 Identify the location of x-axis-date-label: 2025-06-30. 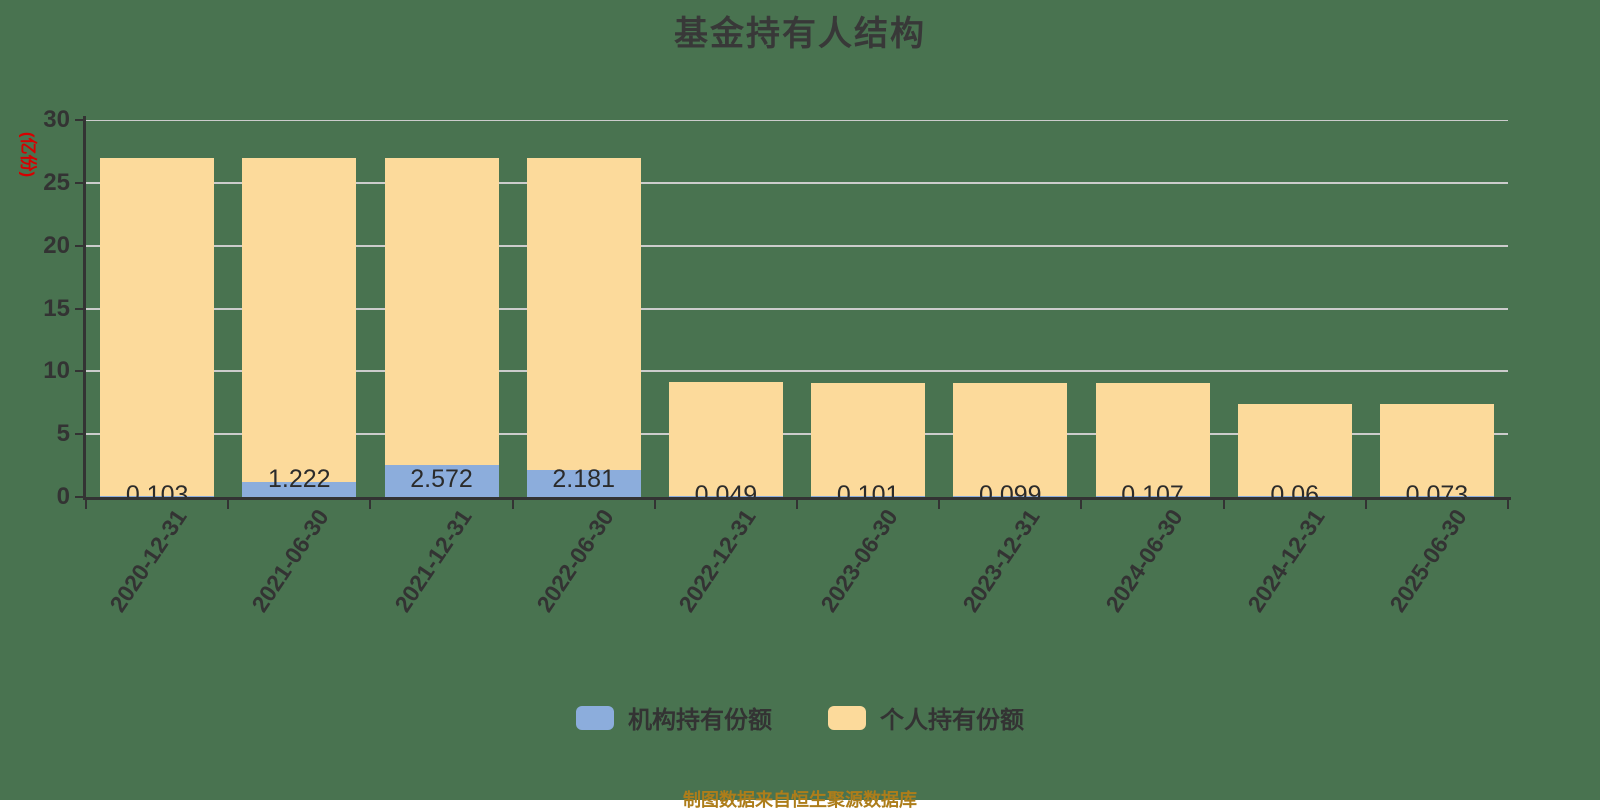
(1428, 560).